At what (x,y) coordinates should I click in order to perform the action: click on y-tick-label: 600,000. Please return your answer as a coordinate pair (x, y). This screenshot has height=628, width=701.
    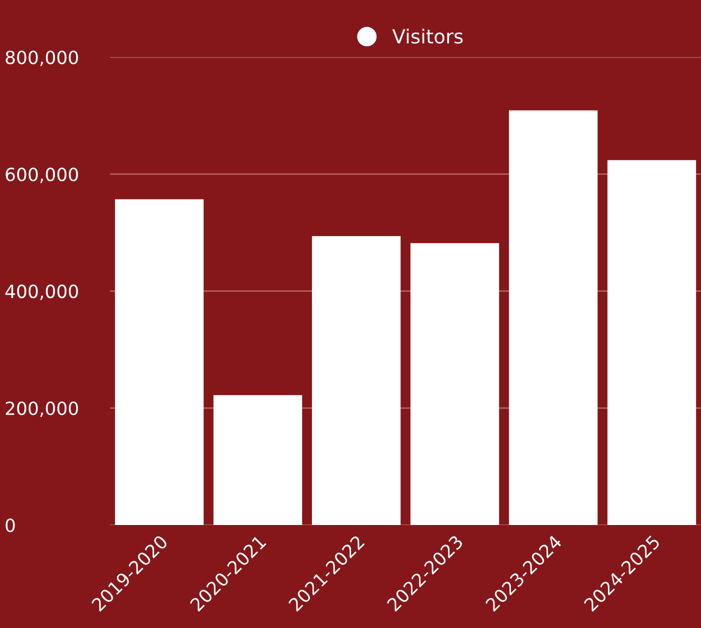
    Looking at the image, I should click on (42, 176).